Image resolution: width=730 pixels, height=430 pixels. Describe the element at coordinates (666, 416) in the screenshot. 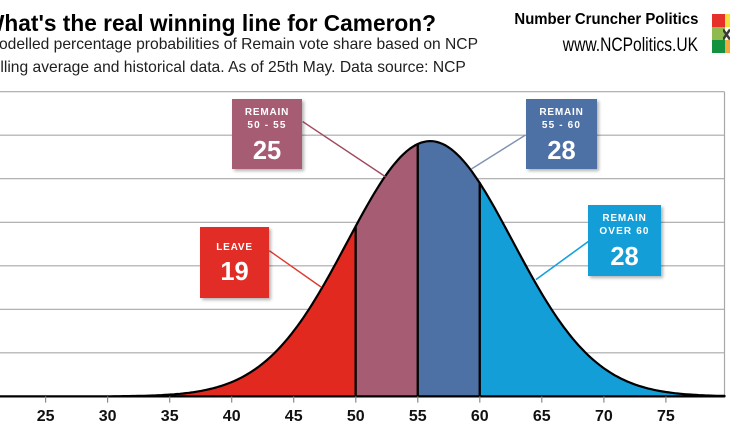

I see `svg-text: 75` at that location.